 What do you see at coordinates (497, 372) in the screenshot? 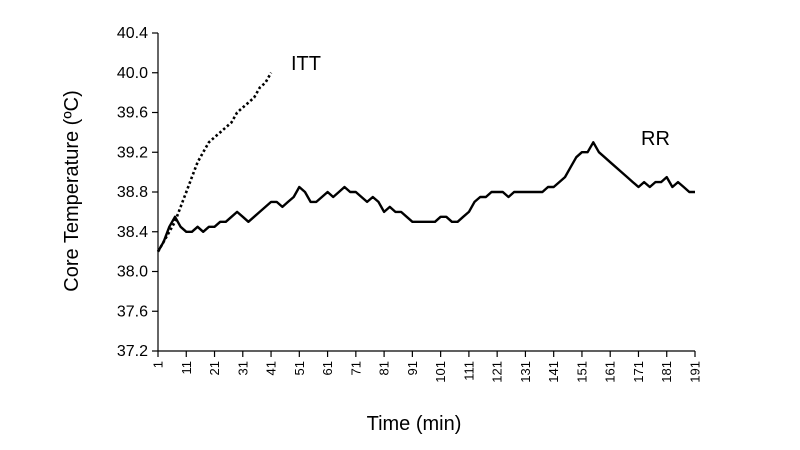
I see `x-tick-label: 121` at bounding box center [497, 372].